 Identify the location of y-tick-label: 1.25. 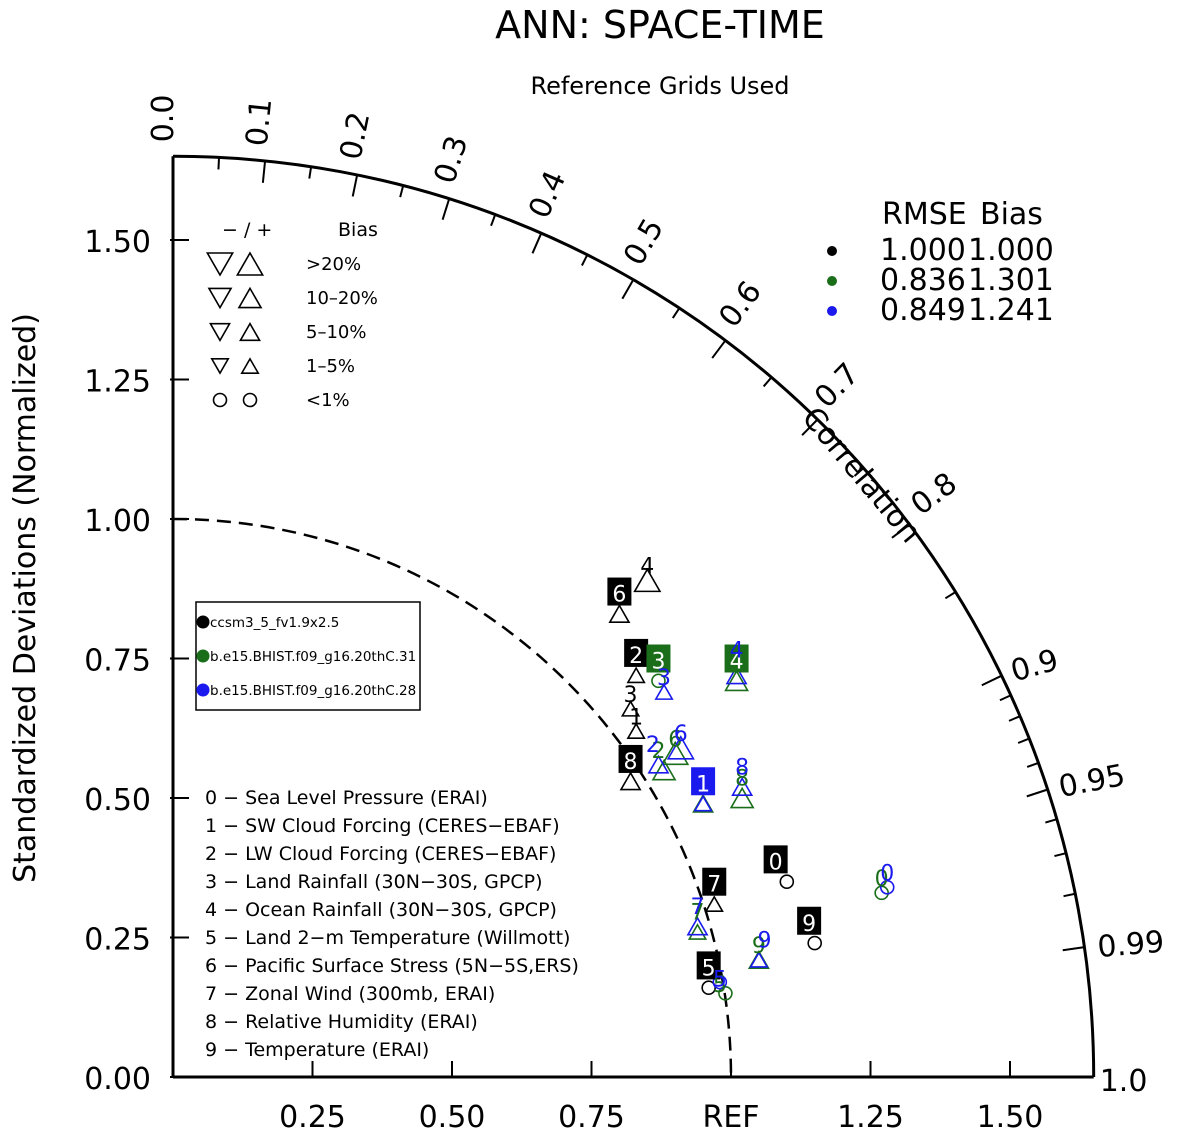
(117, 382).